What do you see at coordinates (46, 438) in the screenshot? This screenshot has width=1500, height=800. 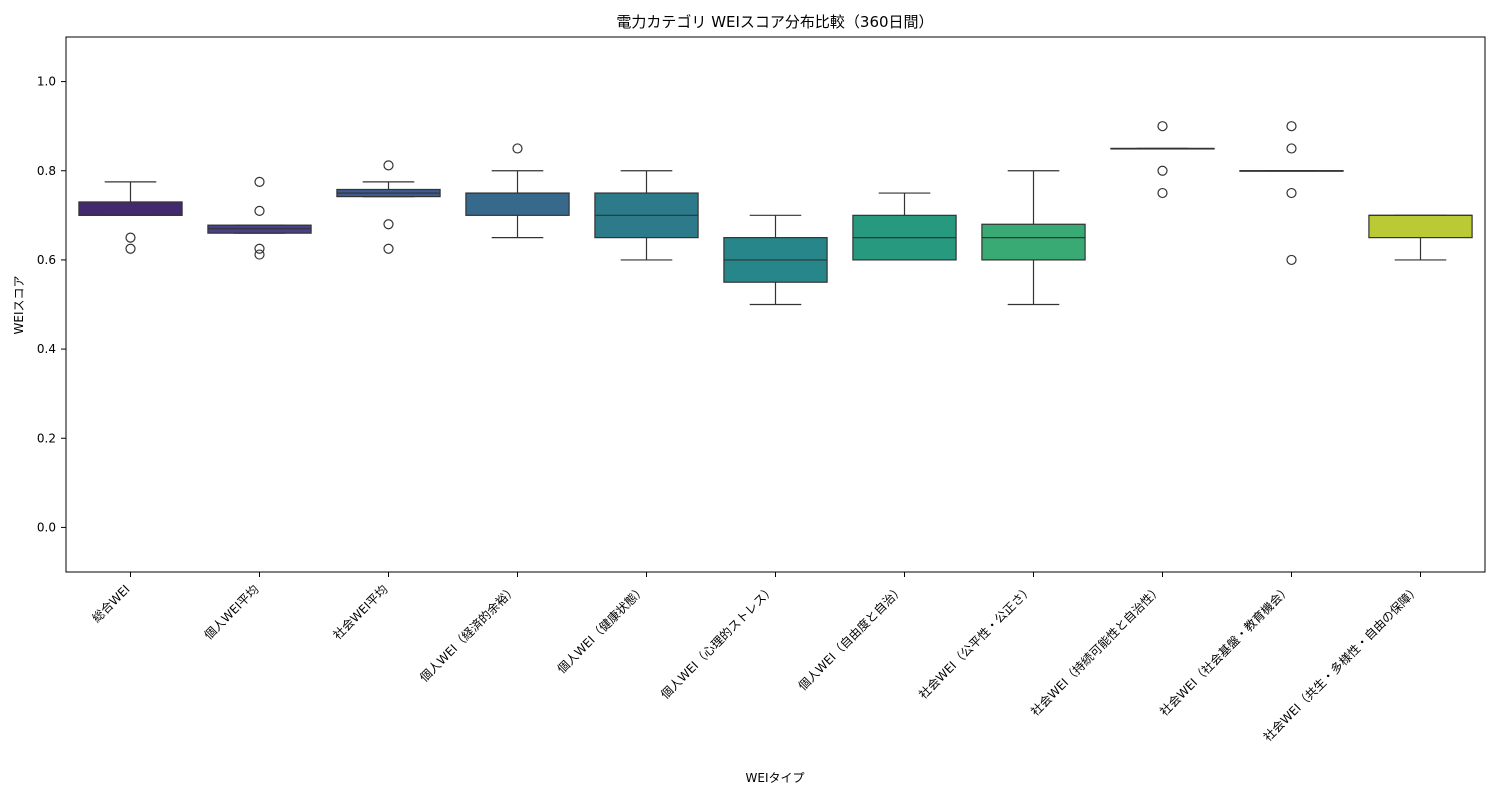 I see `y-tick-label: 0.2` at bounding box center [46, 438].